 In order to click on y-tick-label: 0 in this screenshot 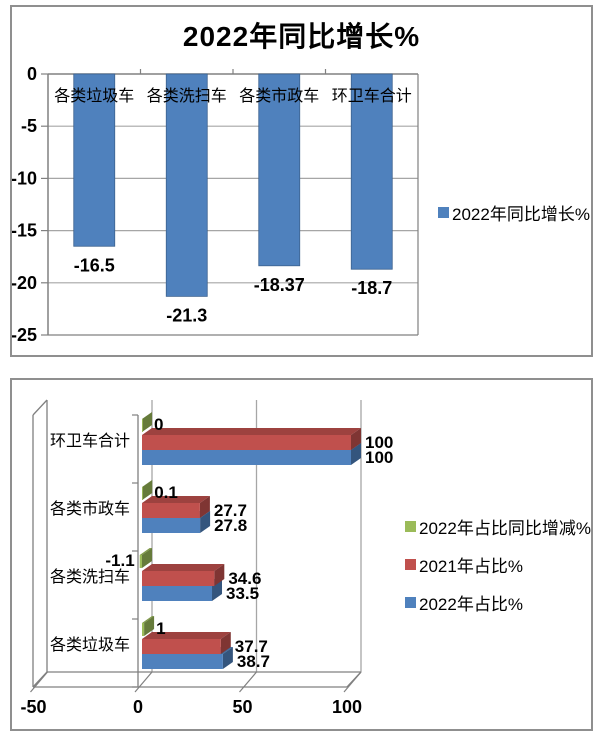, I will do `click(32, 74)`.